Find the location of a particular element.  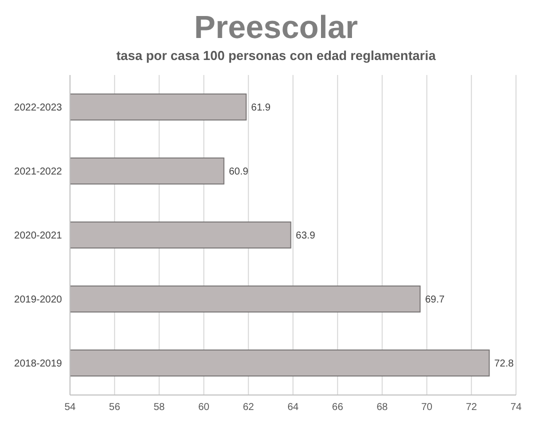

x-tick-label: 64 is located at coordinates (293, 408).